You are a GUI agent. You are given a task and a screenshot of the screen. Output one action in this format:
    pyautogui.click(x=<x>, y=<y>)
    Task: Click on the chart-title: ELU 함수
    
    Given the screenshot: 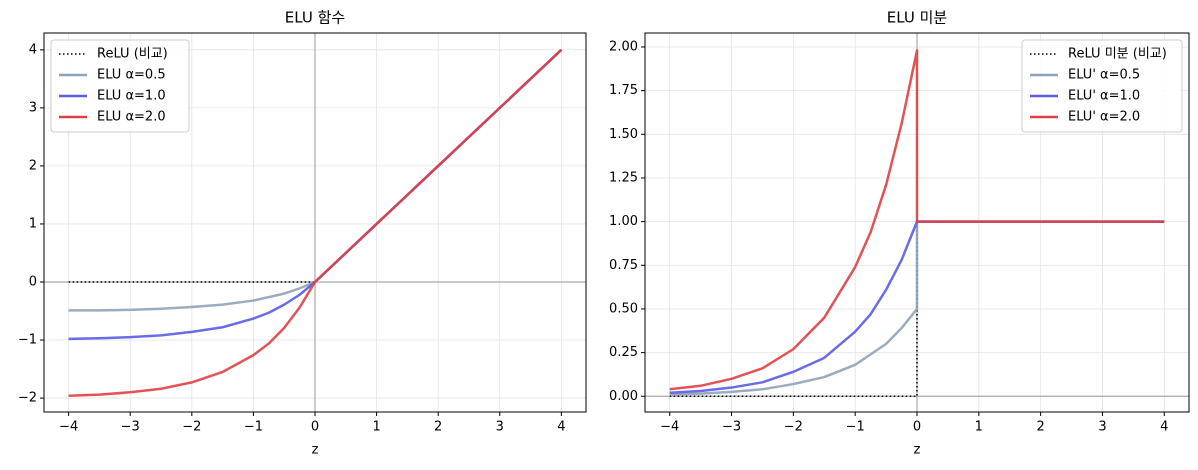 What is the action you would take?
    pyautogui.click(x=315, y=18)
    